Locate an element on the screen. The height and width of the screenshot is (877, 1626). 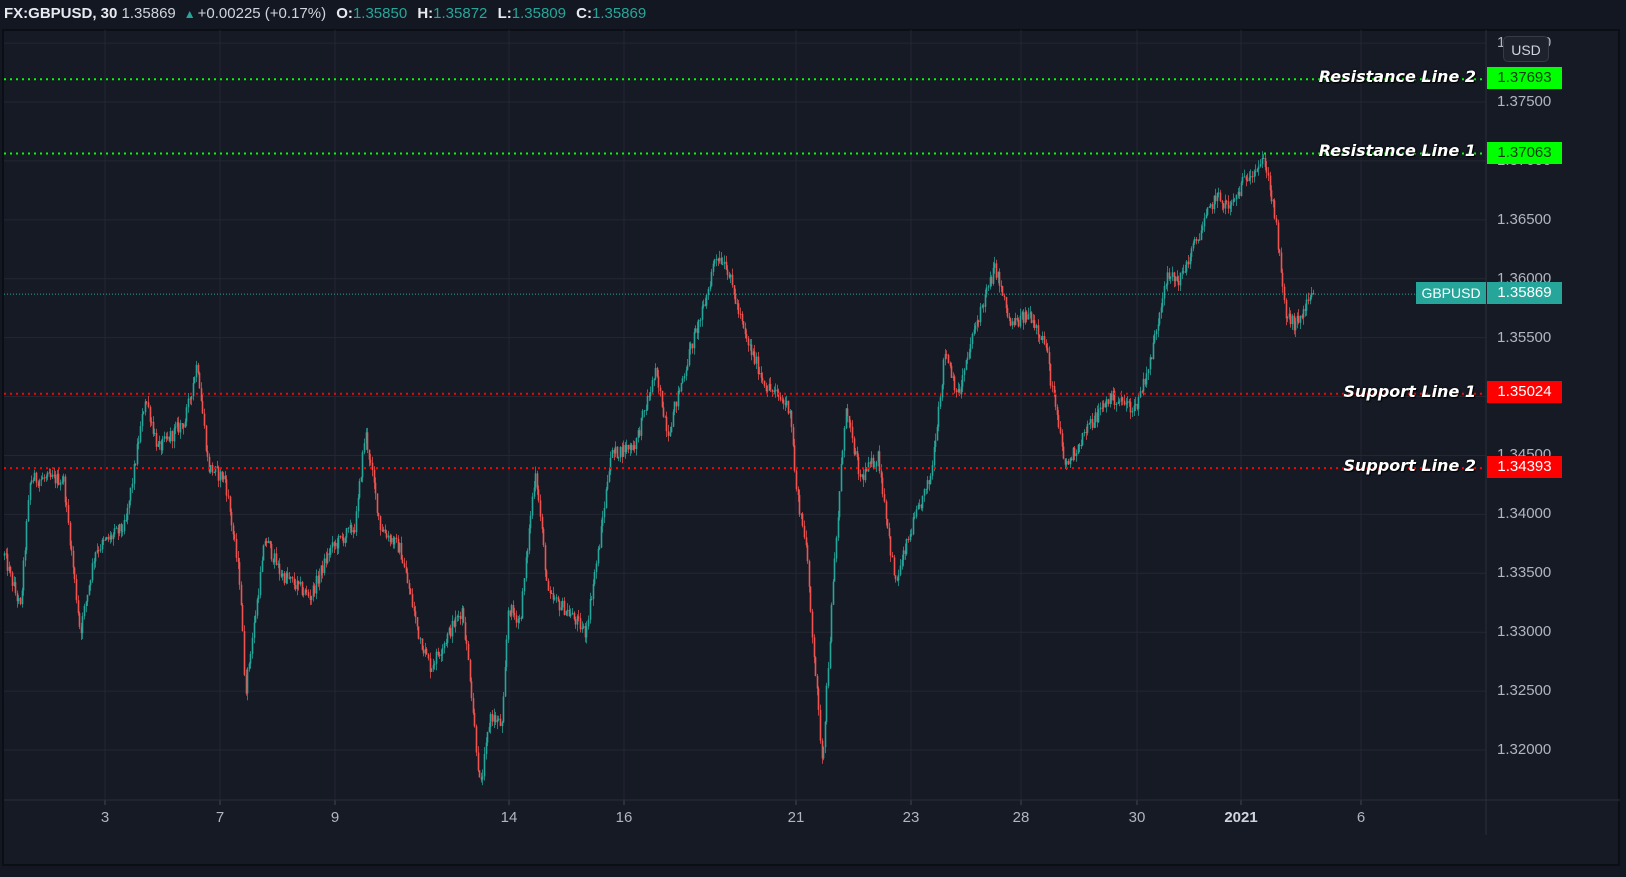
price-tick-label: 1.33000 is located at coordinates (1524, 632).